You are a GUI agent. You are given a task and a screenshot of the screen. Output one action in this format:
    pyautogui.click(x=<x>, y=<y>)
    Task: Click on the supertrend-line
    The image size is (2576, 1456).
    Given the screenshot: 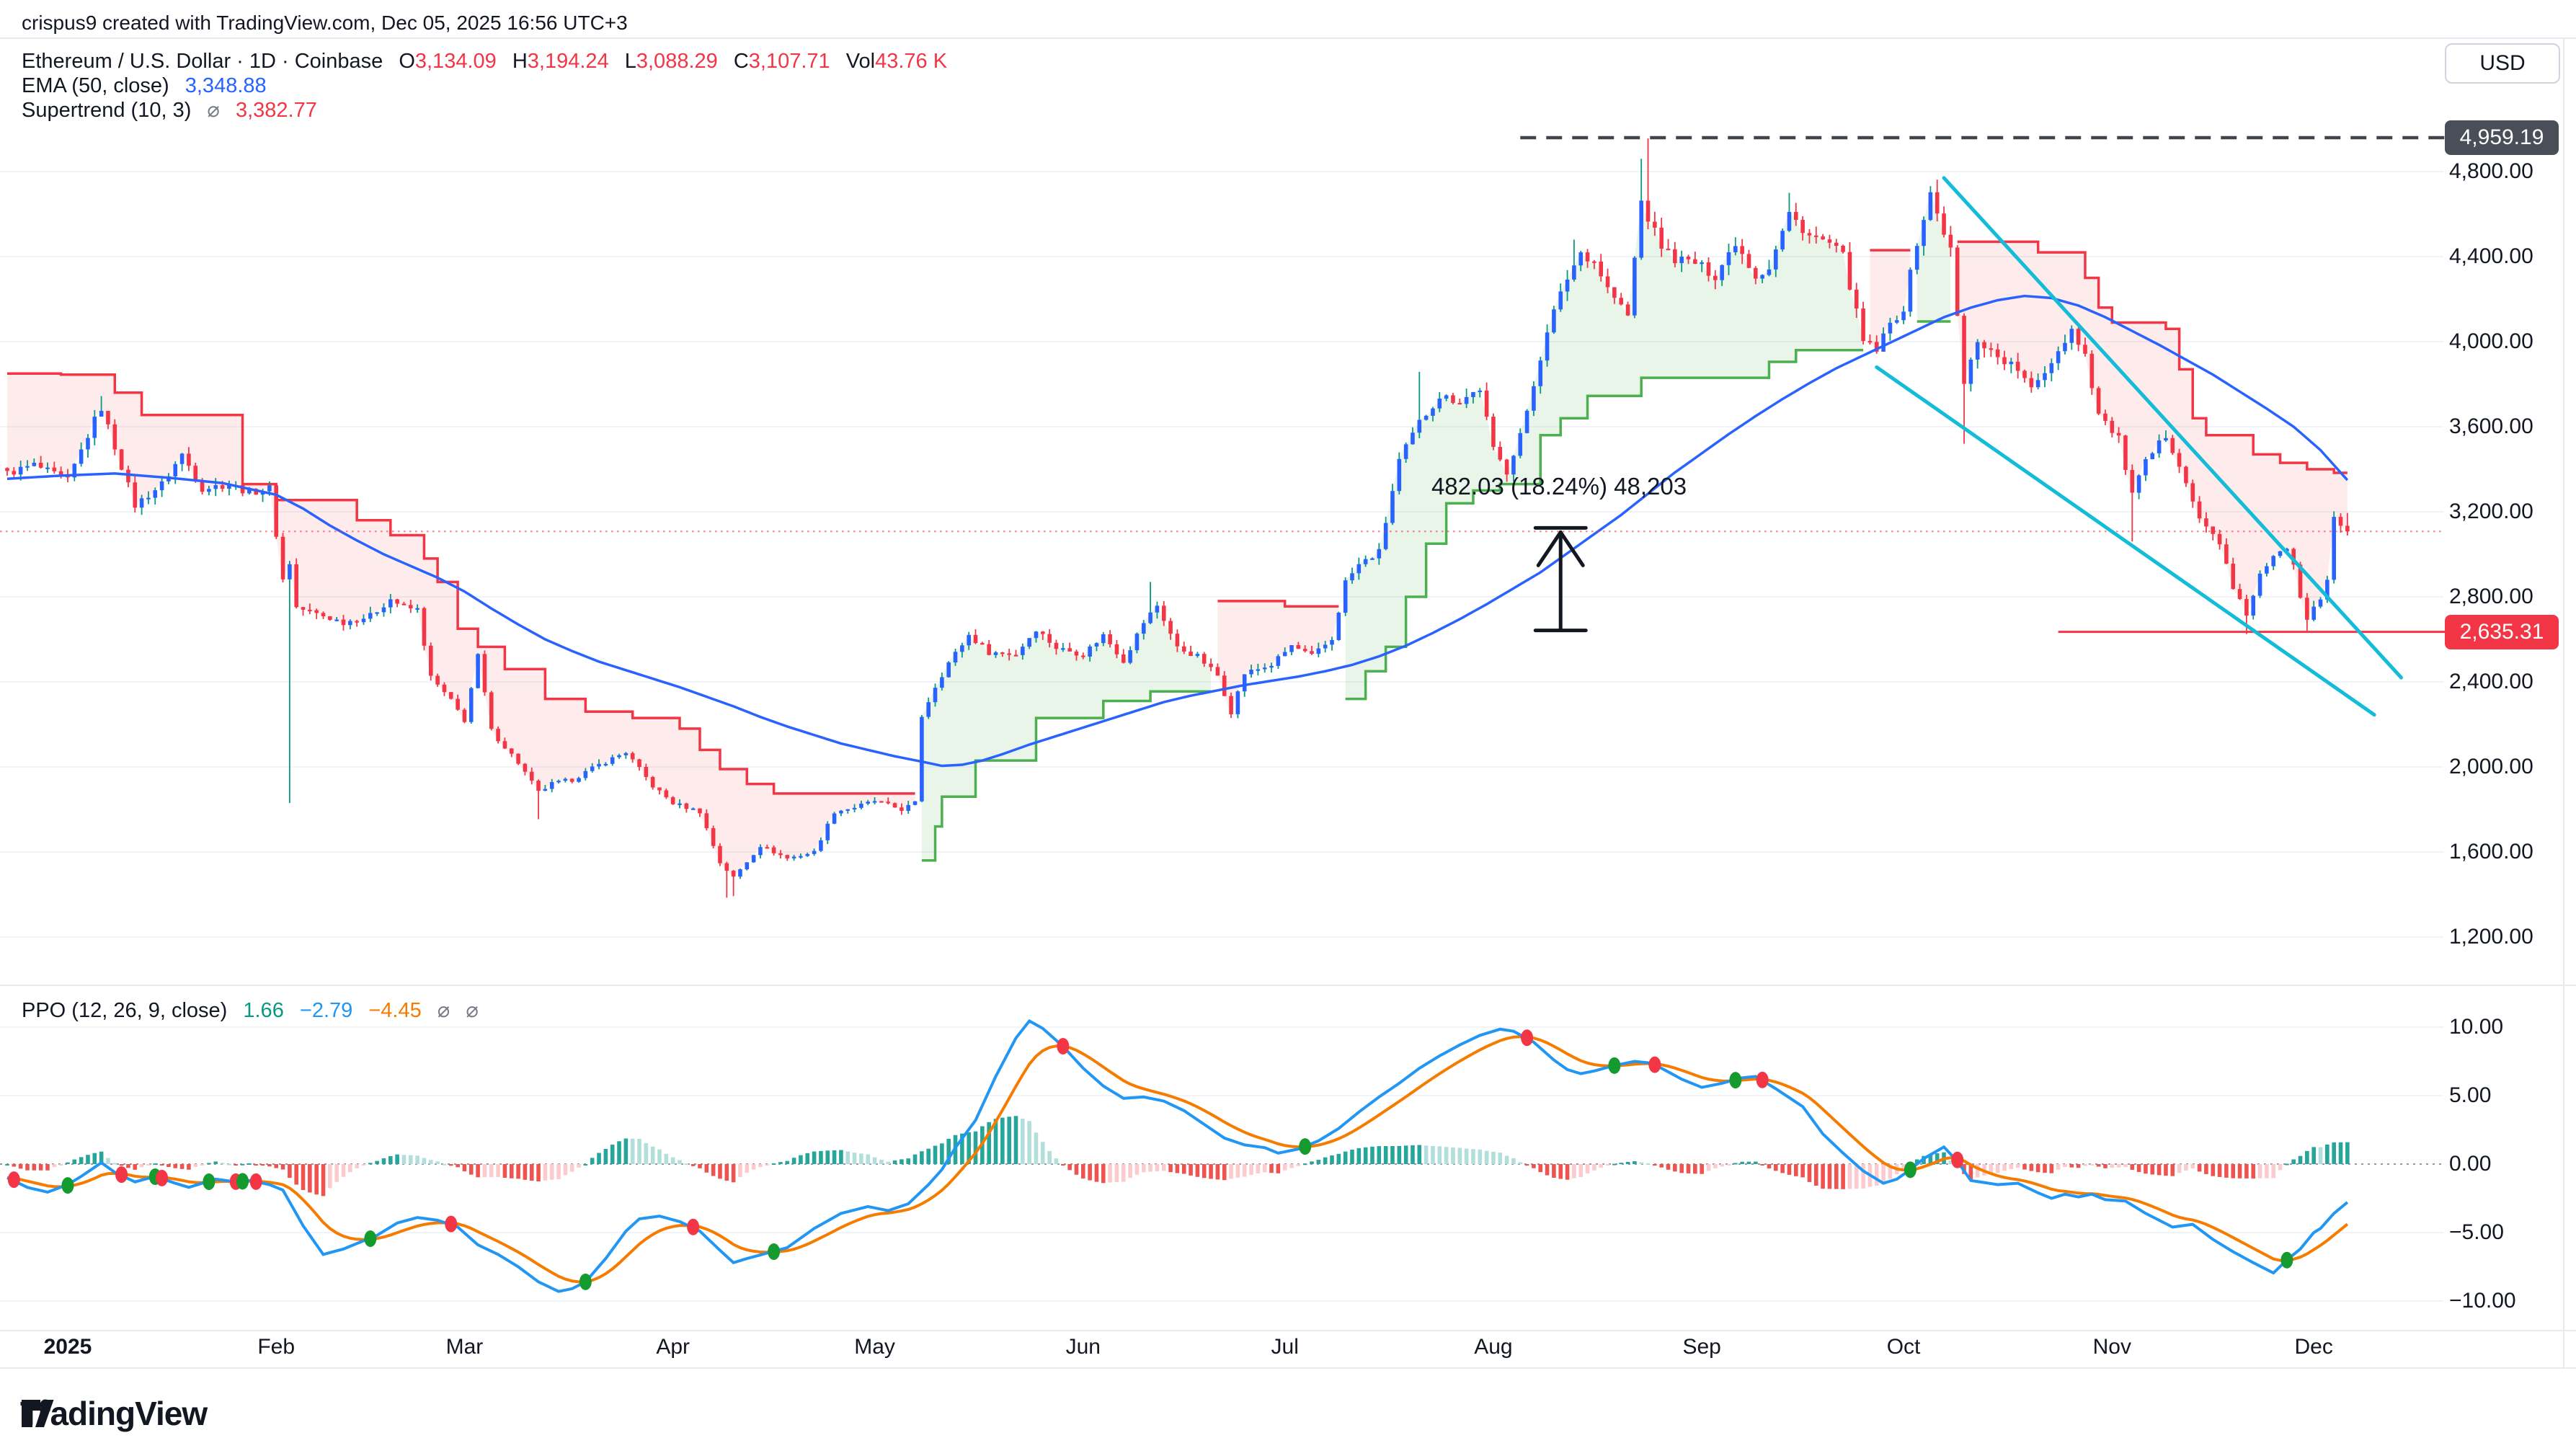 What is the action you would take?
    pyautogui.click(x=461, y=583)
    